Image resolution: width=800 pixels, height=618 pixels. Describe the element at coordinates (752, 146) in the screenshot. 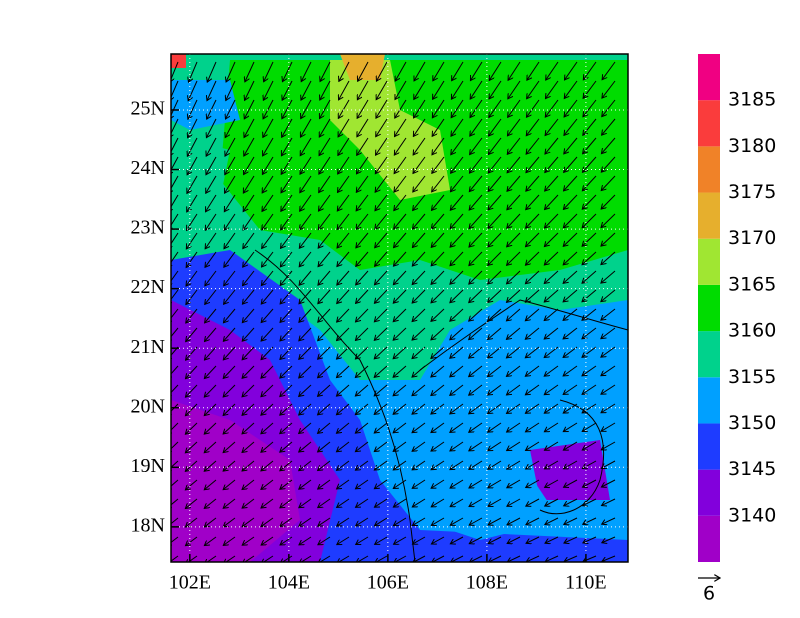

I see `colorbar-label: 3180` at that location.